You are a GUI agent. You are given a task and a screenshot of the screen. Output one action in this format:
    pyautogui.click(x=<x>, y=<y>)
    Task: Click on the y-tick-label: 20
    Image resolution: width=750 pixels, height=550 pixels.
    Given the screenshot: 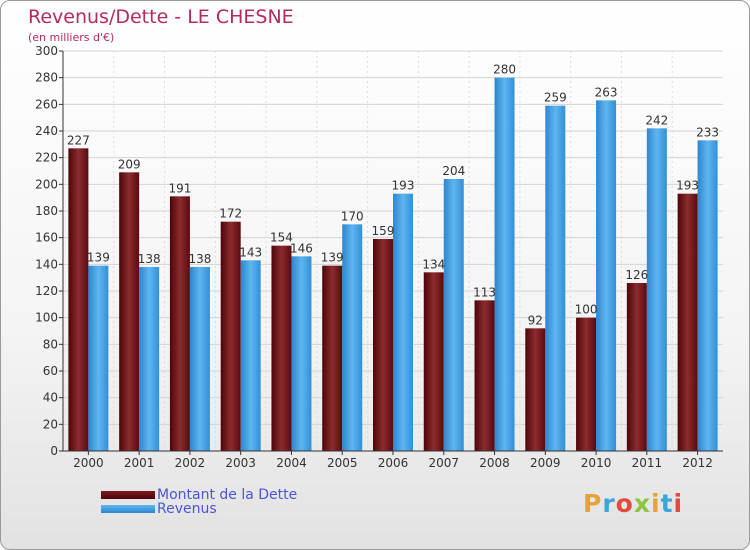 What is the action you would take?
    pyautogui.click(x=50, y=424)
    